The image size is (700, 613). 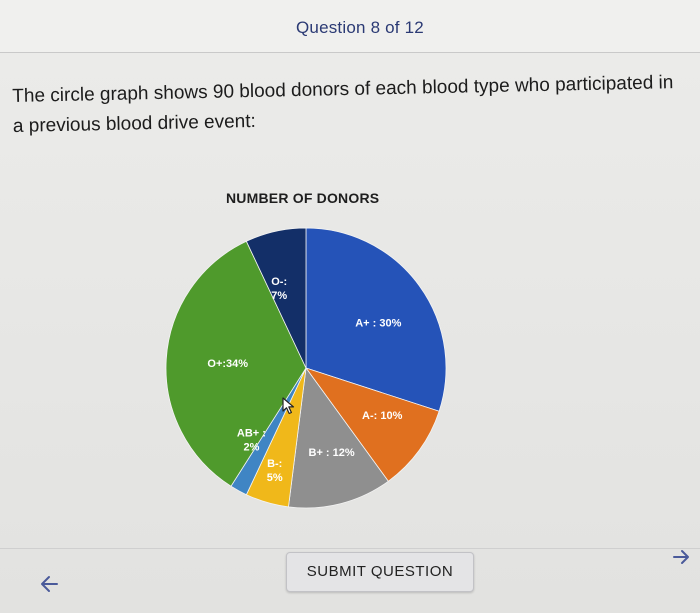 I want to click on question-header: Question 8 of 12, so click(x=350, y=26).